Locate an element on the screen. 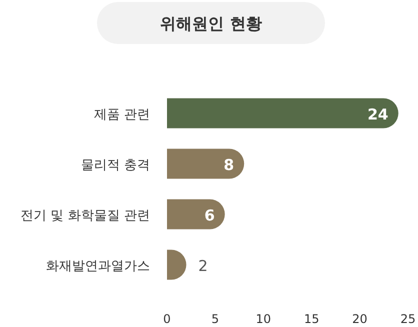  x-tick-label: 20 is located at coordinates (360, 319).